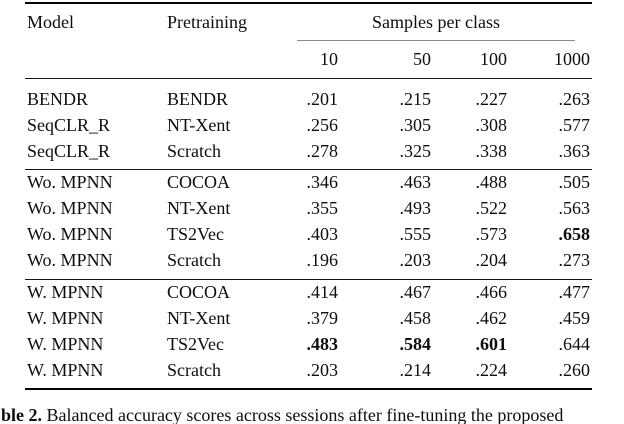  What do you see at coordinates (491, 151) in the screenshot?
I see `cell-value: .338` at bounding box center [491, 151].